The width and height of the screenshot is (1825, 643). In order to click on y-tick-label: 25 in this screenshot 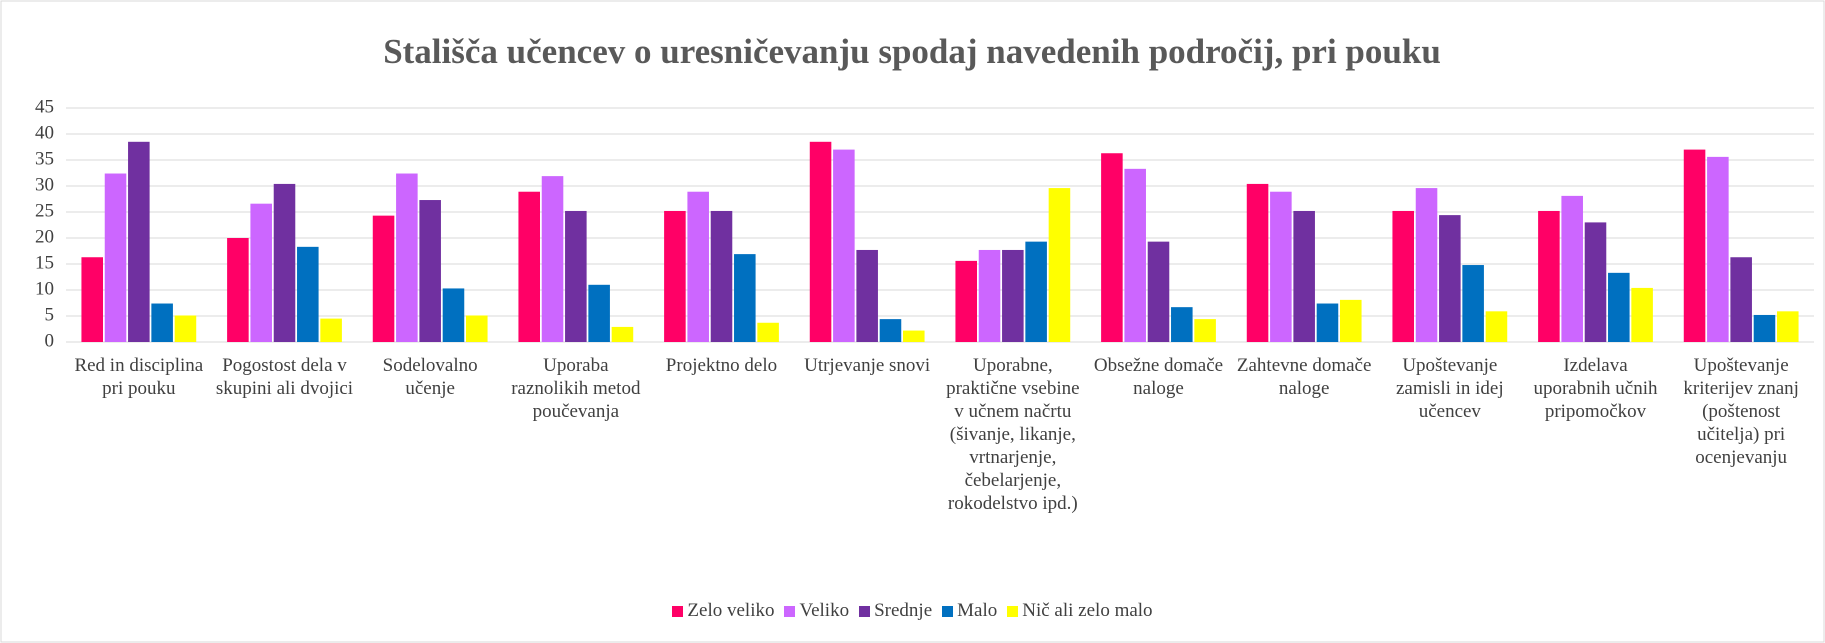, I will do `click(44, 210)`.